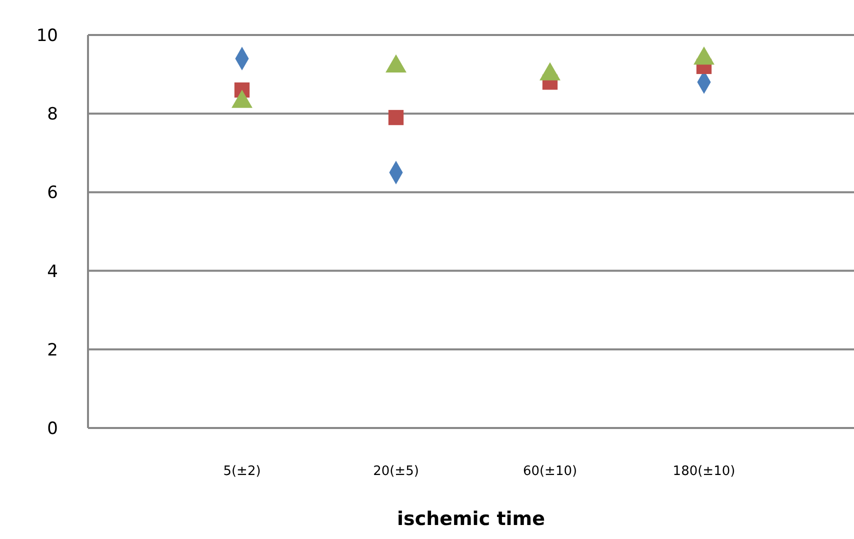 The width and height of the screenshot is (854, 539). Describe the element at coordinates (396, 118) in the screenshot. I see `point` at that location.